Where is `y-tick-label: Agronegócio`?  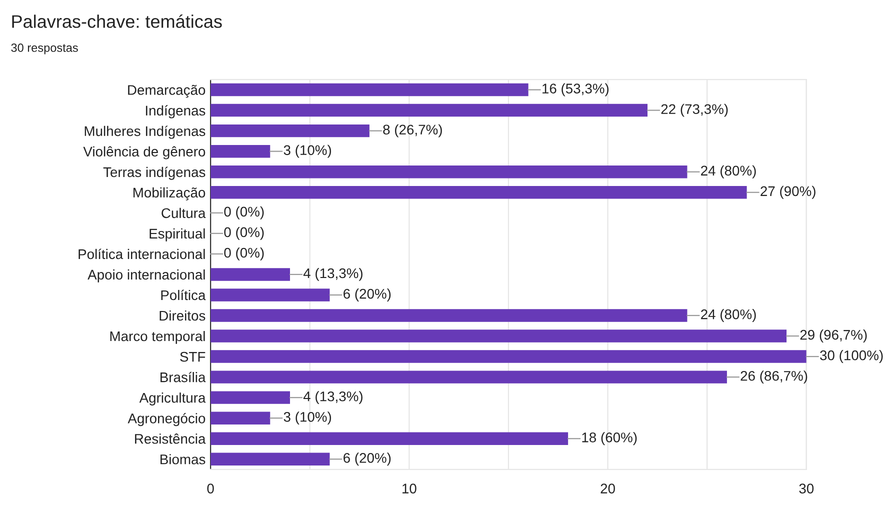 y-tick-label: Agronegócio is located at coordinates (167, 419).